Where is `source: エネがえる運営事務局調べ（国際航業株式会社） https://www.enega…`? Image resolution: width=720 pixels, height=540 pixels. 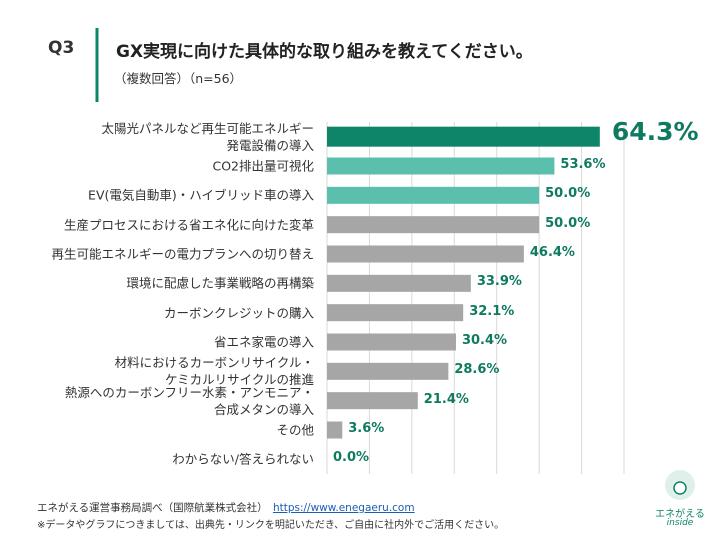 source: エネがえる運営事務局調べ（国際航業株式会社） https://www.enega… is located at coordinates (226, 507).